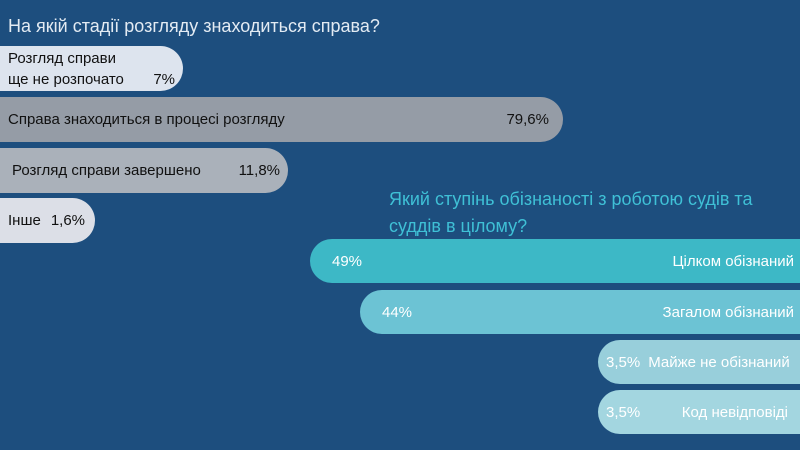 Image resolution: width=800 pixels, height=450 pixels. What do you see at coordinates (259, 170) in the screenshot?
I see `chart-1-value-label: 11,8%` at bounding box center [259, 170].